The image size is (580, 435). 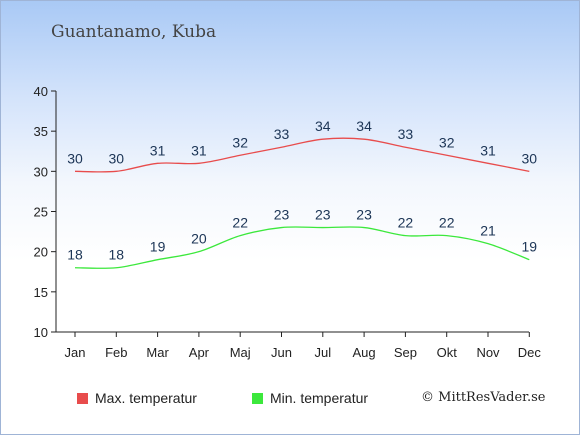 What do you see at coordinates (199, 352) in the screenshot?
I see `x-tick-label: Apr` at bounding box center [199, 352].